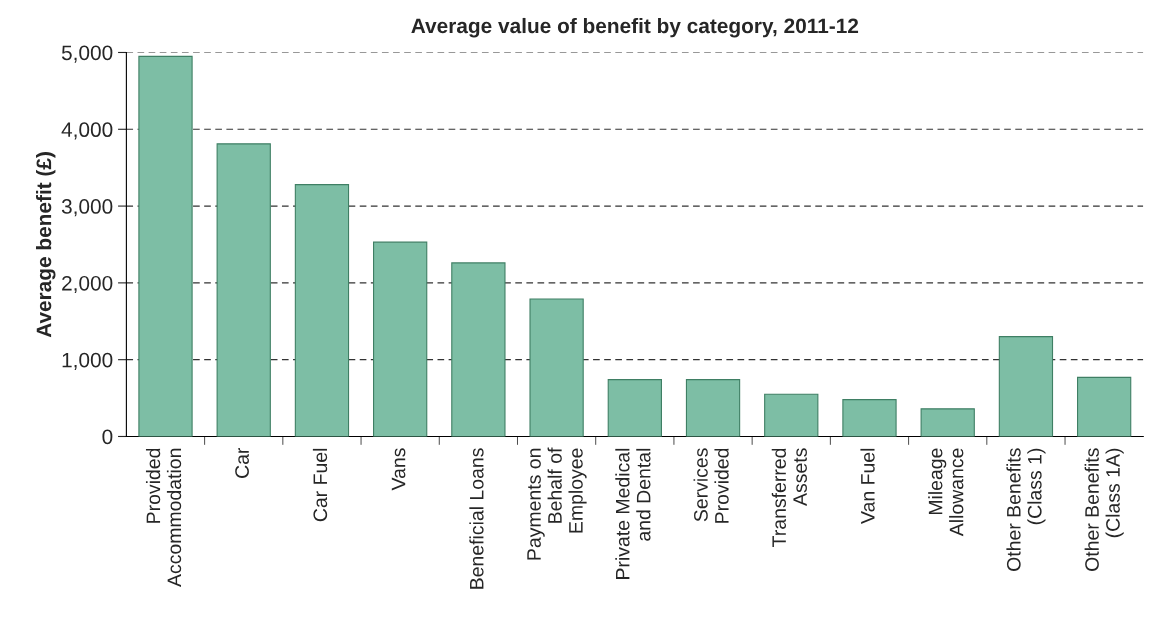  I want to click on x-tick-label: Vans, so click(398, 469).